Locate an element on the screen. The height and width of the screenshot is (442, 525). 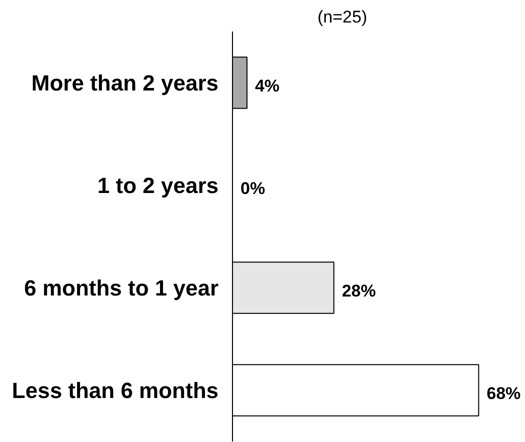
y-tick-label: Less than 6 months is located at coordinates (115, 390).